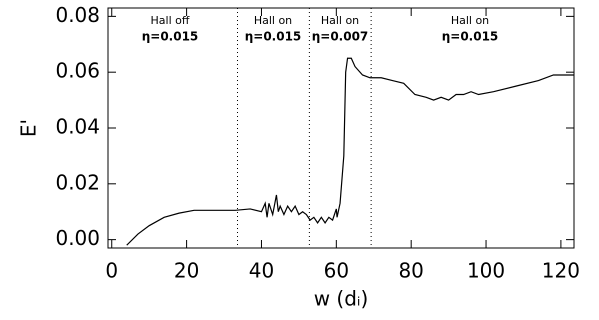 Image resolution: width=599 pixels, height=320 pixels. Describe the element at coordinates (77, 182) in the screenshot. I see `y-tick-label: 0.02` at that location.